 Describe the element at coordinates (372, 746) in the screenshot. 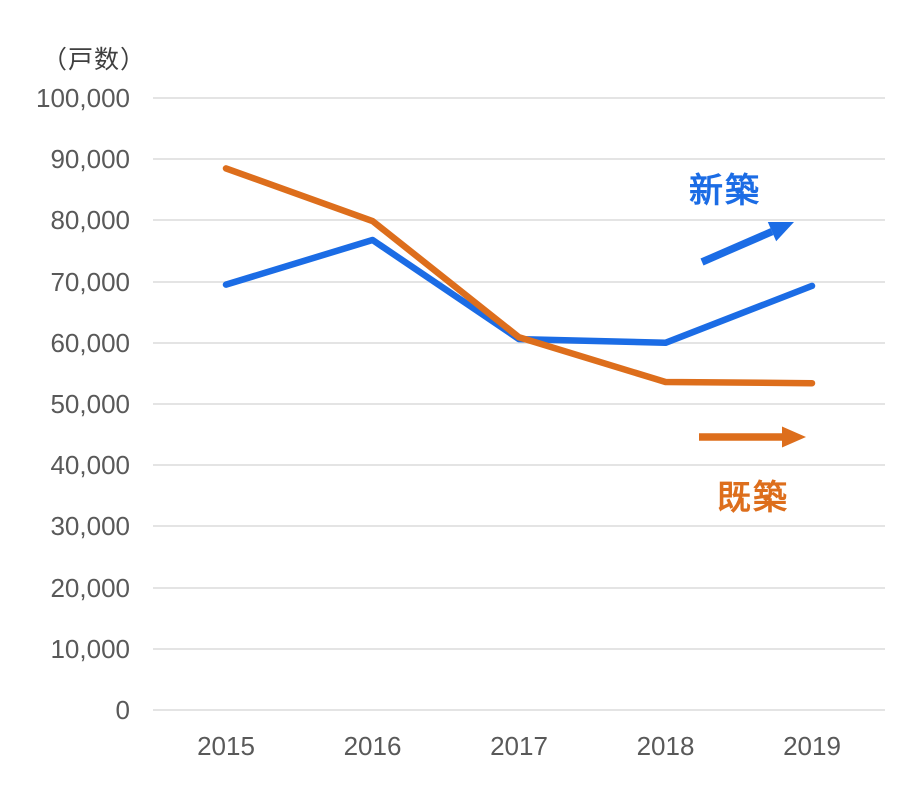

I see `x-tick-label: 2016` at that location.